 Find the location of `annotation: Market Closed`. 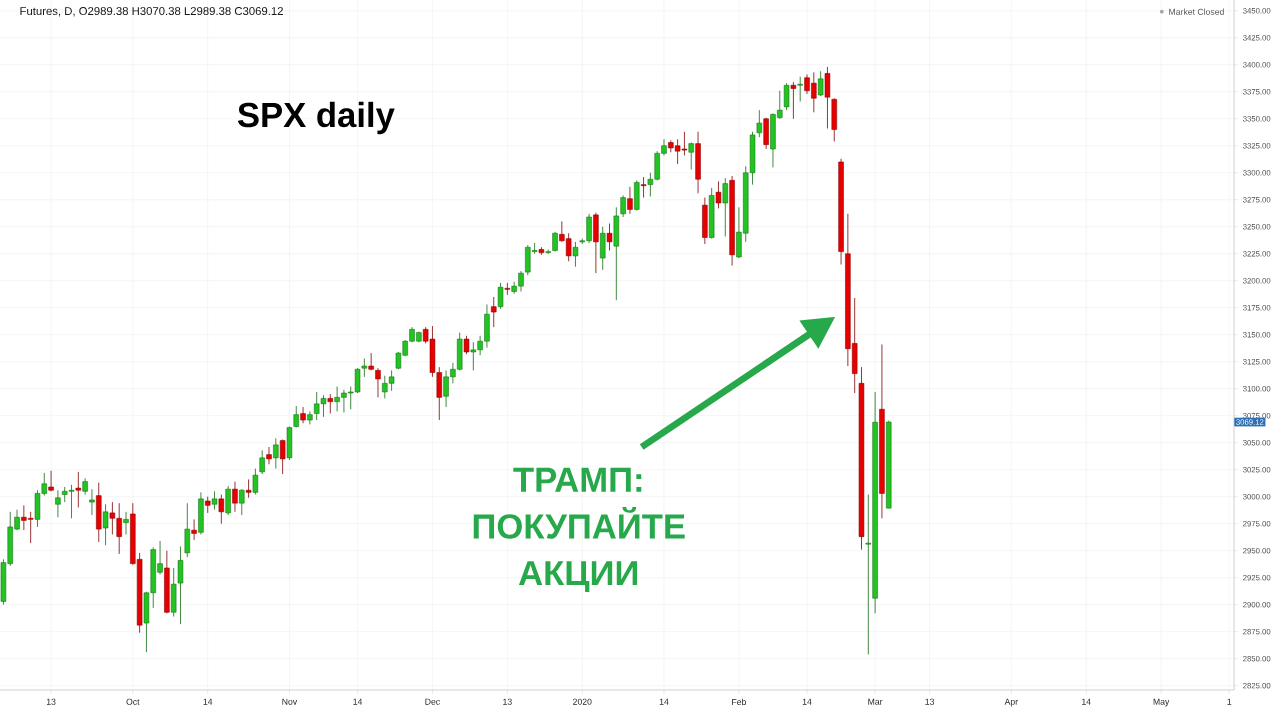

annotation: Market Closed is located at coordinates (1196, 11).